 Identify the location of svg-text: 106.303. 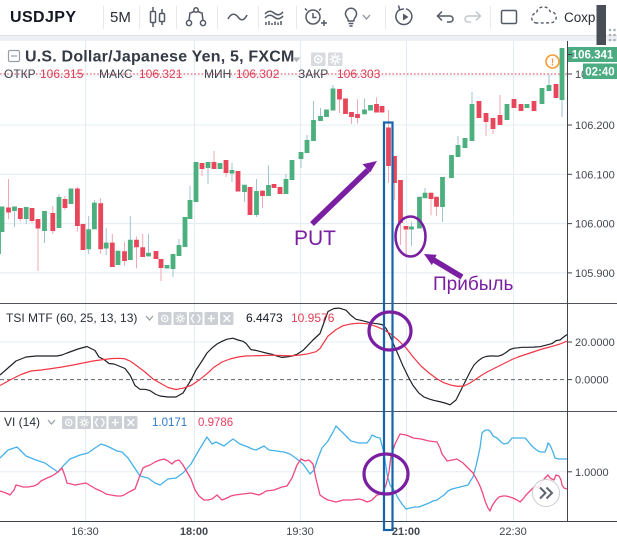
(359, 74).